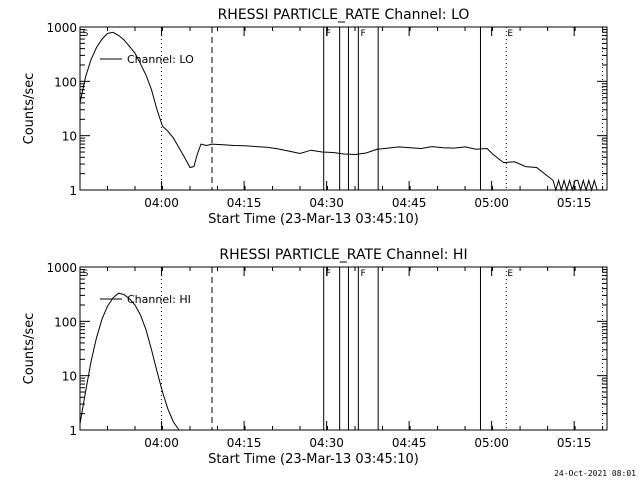 This screenshot has width=640, height=480. I want to click on chart-2-legend-label: Channel: HI, so click(159, 299).